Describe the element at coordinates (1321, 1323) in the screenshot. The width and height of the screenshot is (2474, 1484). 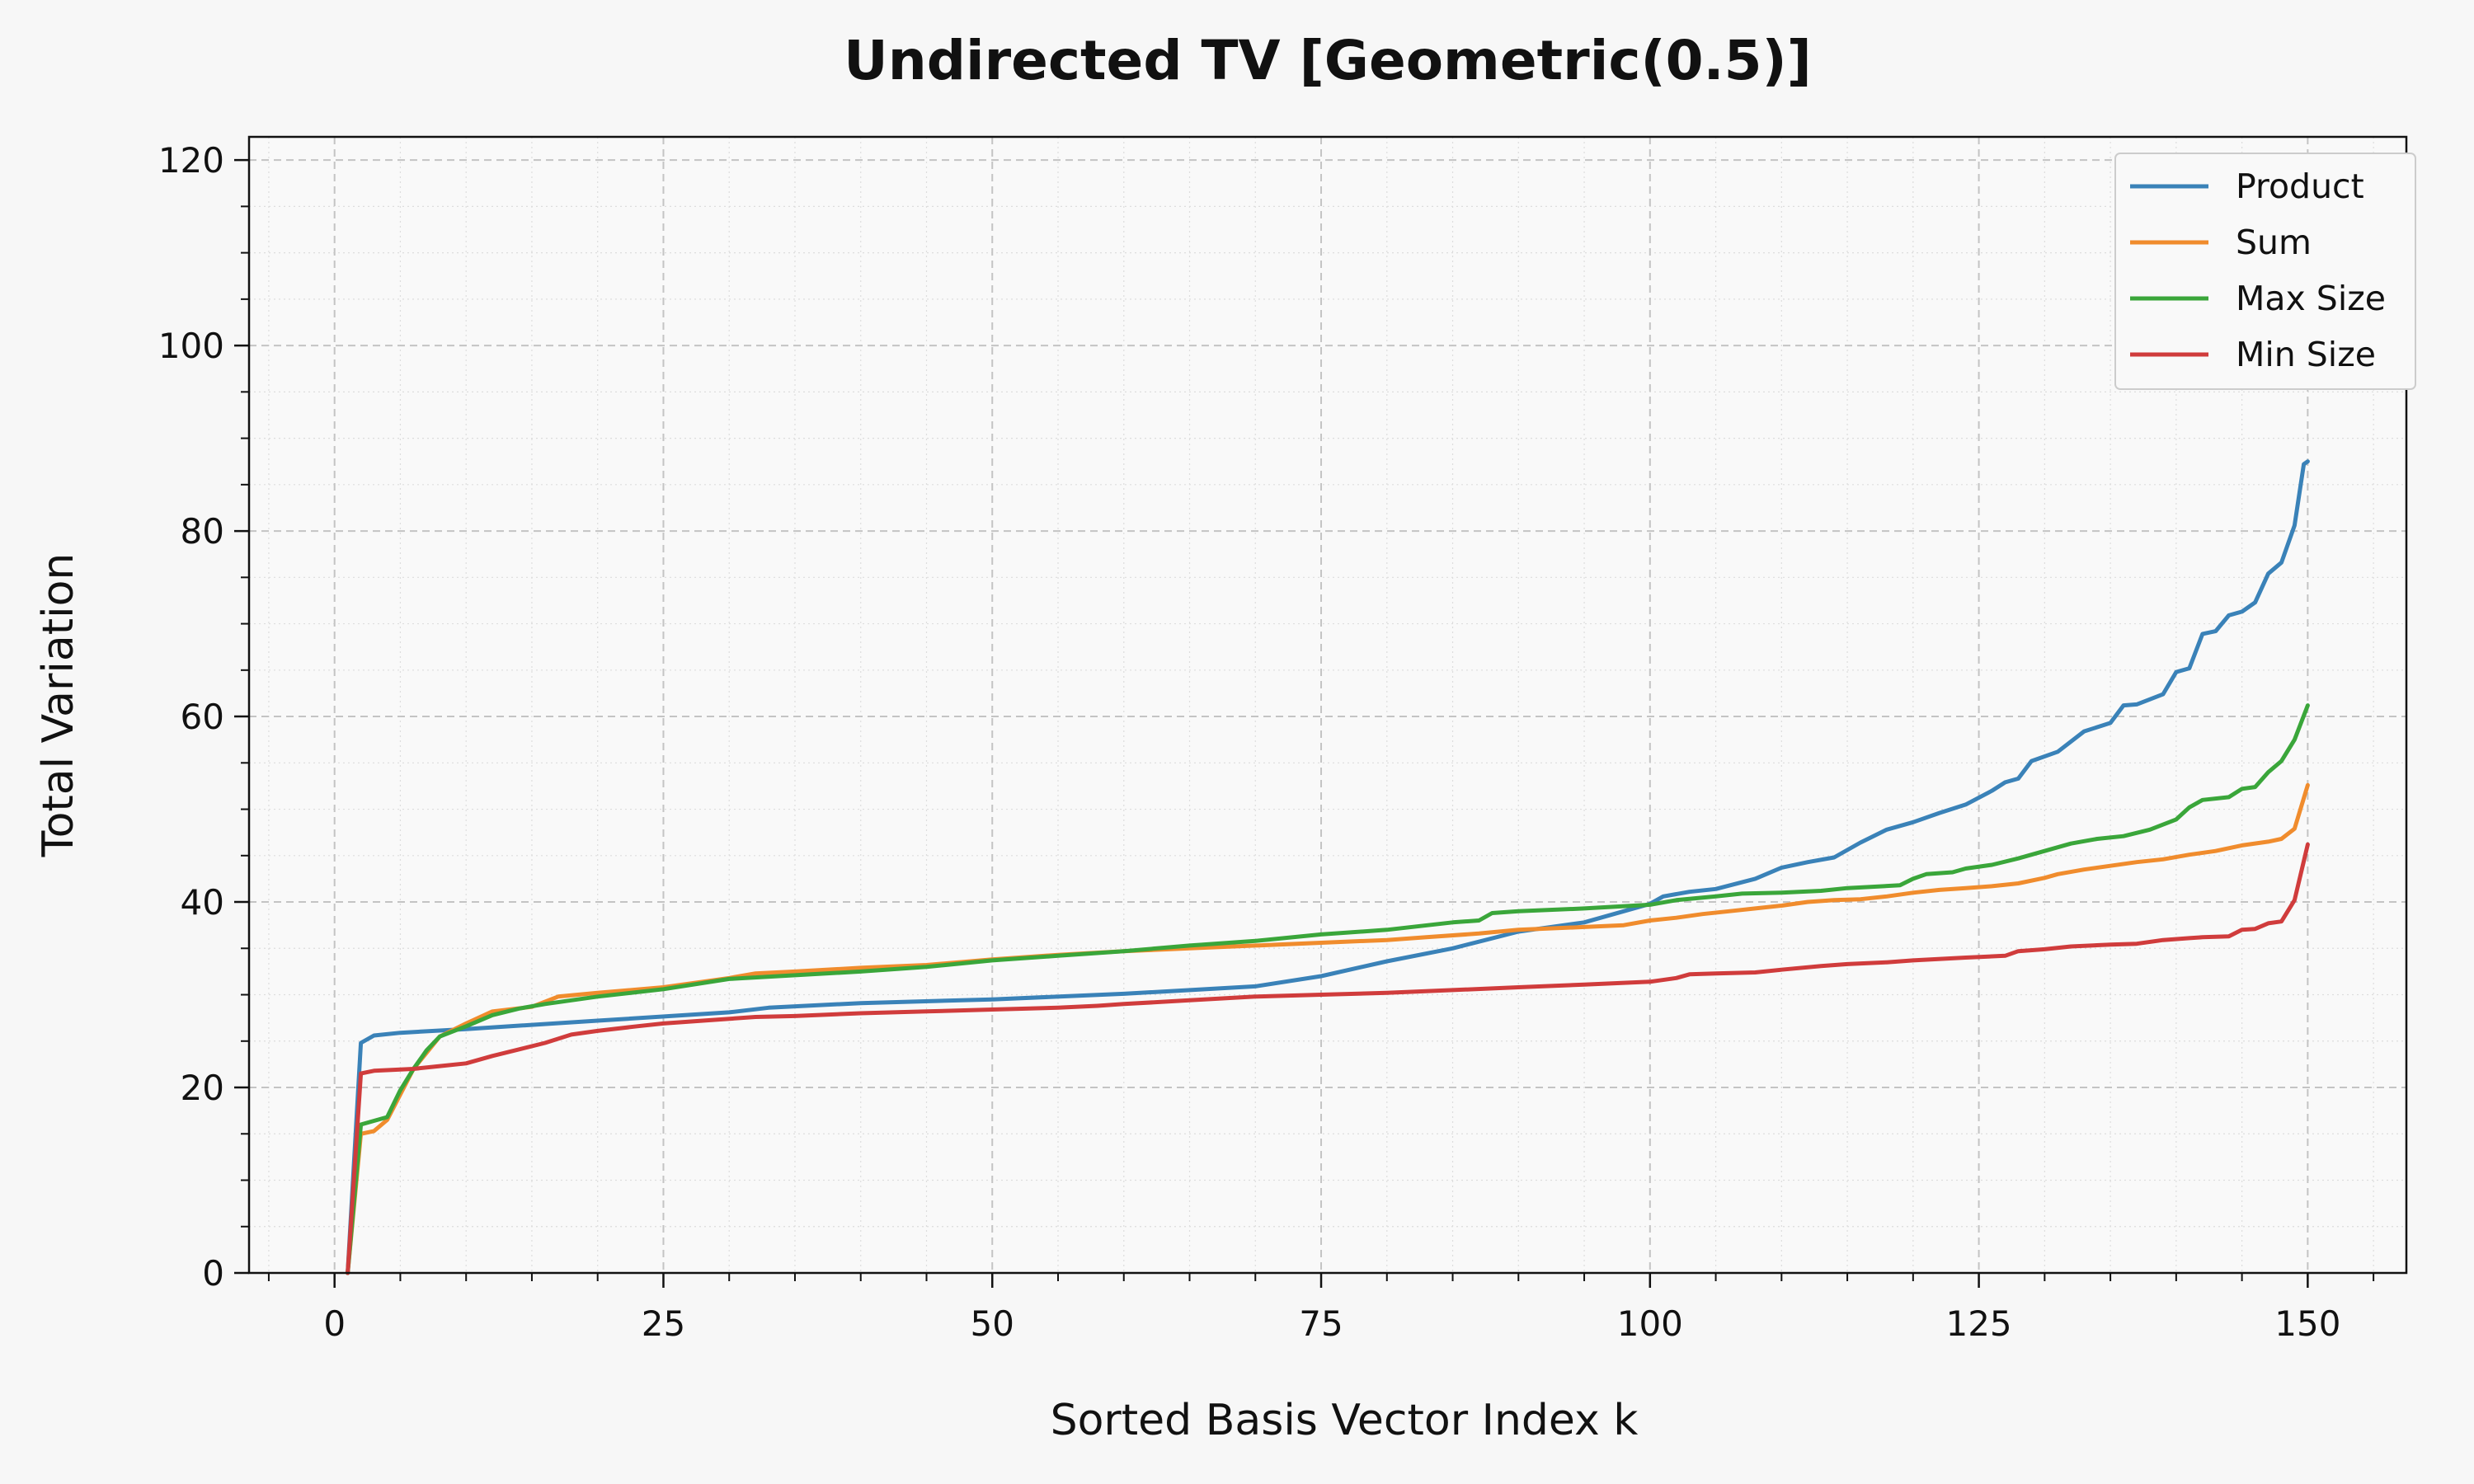
I see `x-tick-label: 75` at that location.